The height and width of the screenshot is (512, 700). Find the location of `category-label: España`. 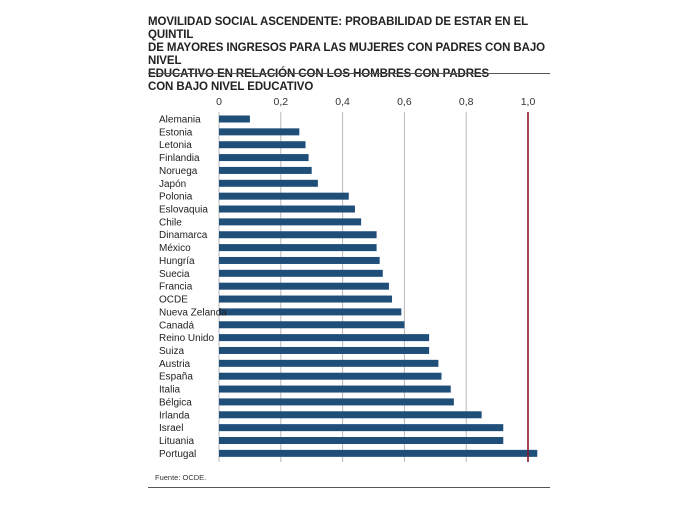

category-label: España is located at coordinates (176, 377).